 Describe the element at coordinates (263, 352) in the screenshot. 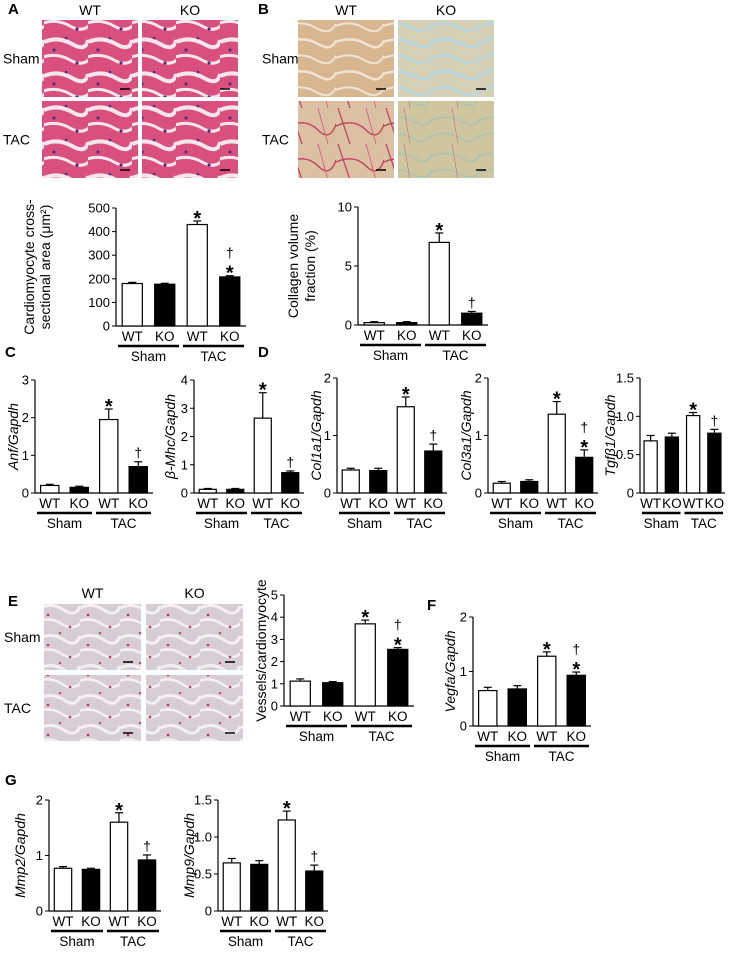

I see `panel-letter-D: D` at that location.